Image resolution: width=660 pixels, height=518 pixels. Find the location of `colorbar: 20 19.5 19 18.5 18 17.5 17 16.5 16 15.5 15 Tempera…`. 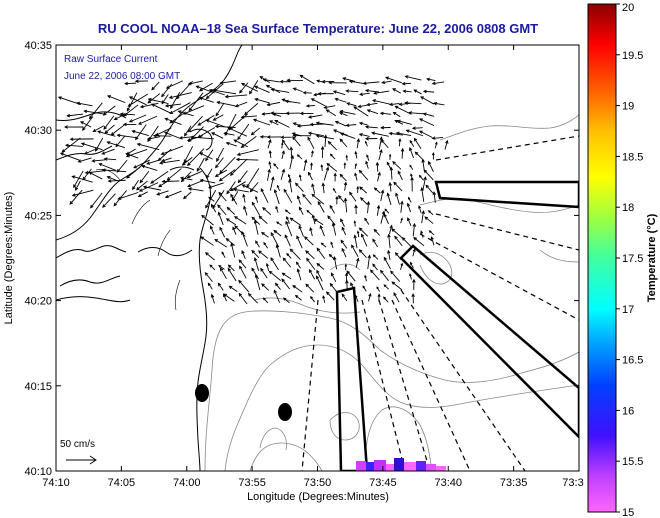

colorbar: 20 19.5 19 18.5 18 17.5 17 16.5 16 15.5 15 Tempera… is located at coordinates (622, 260).